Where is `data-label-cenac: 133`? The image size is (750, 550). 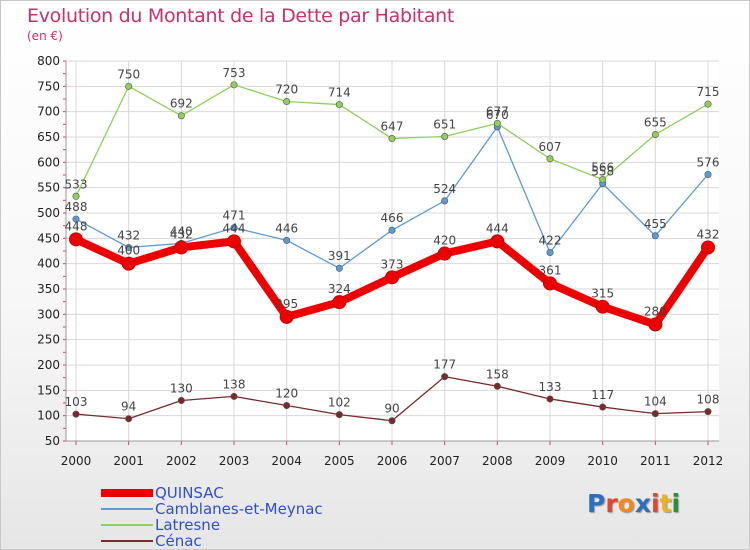 data-label-cenac: 133 is located at coordinates (550, 387).